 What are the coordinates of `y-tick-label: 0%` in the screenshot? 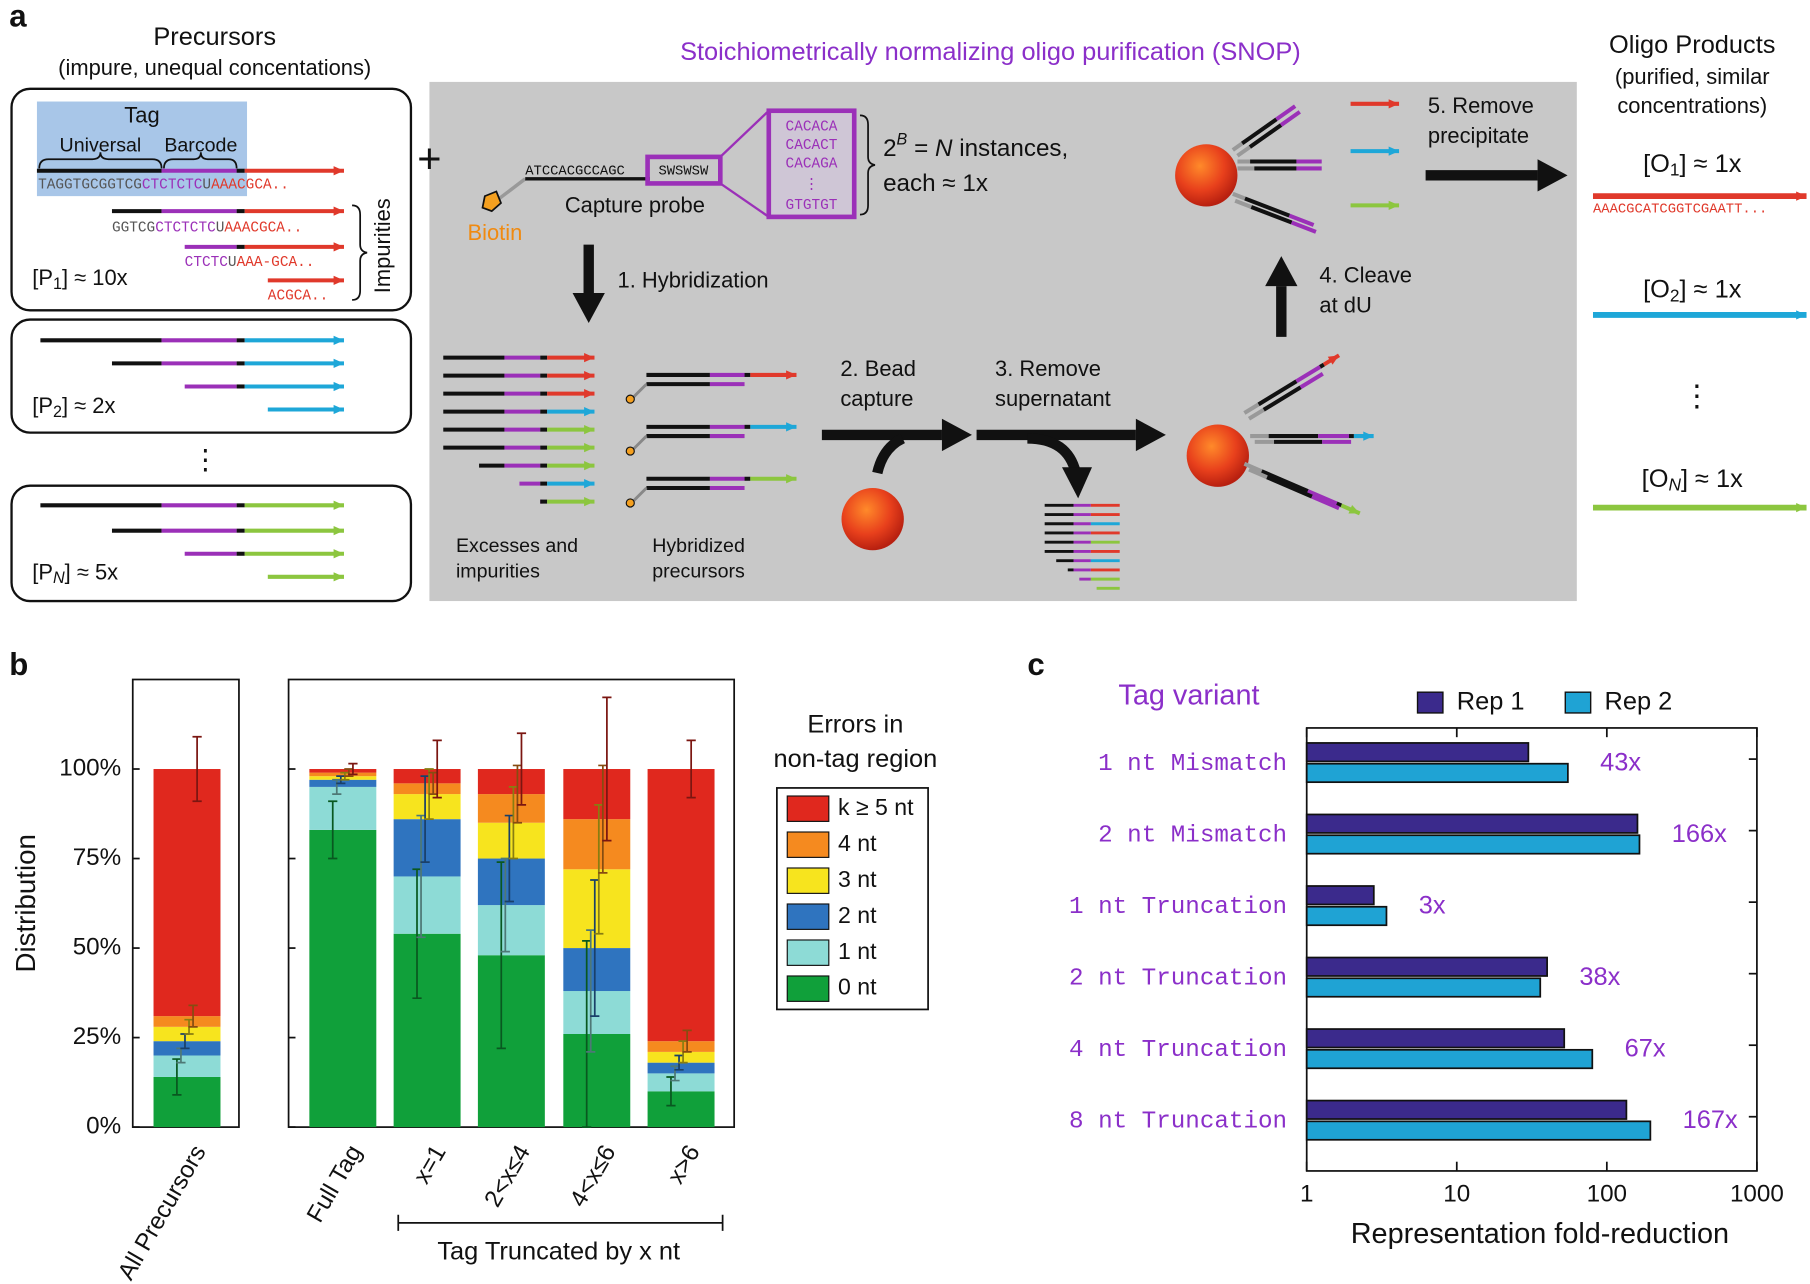 It's located at (103, 1126).